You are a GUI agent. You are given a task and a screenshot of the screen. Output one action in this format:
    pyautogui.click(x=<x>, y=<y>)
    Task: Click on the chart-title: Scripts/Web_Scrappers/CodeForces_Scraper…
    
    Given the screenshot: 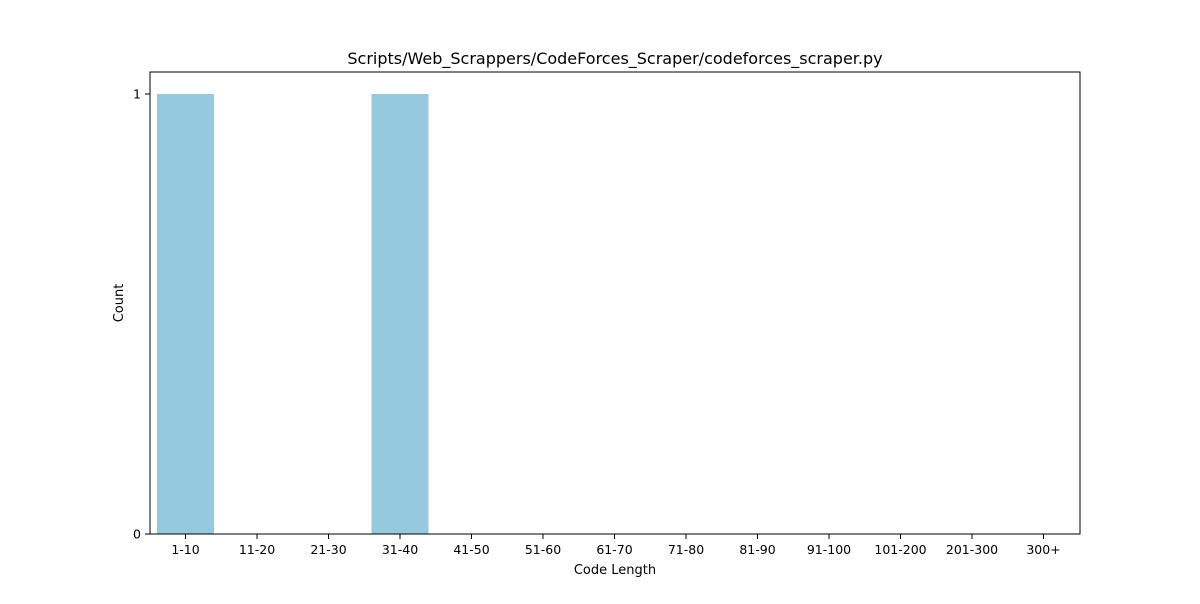 What is the action you would take?
    pyautogui.click(x=614, y=59)
    